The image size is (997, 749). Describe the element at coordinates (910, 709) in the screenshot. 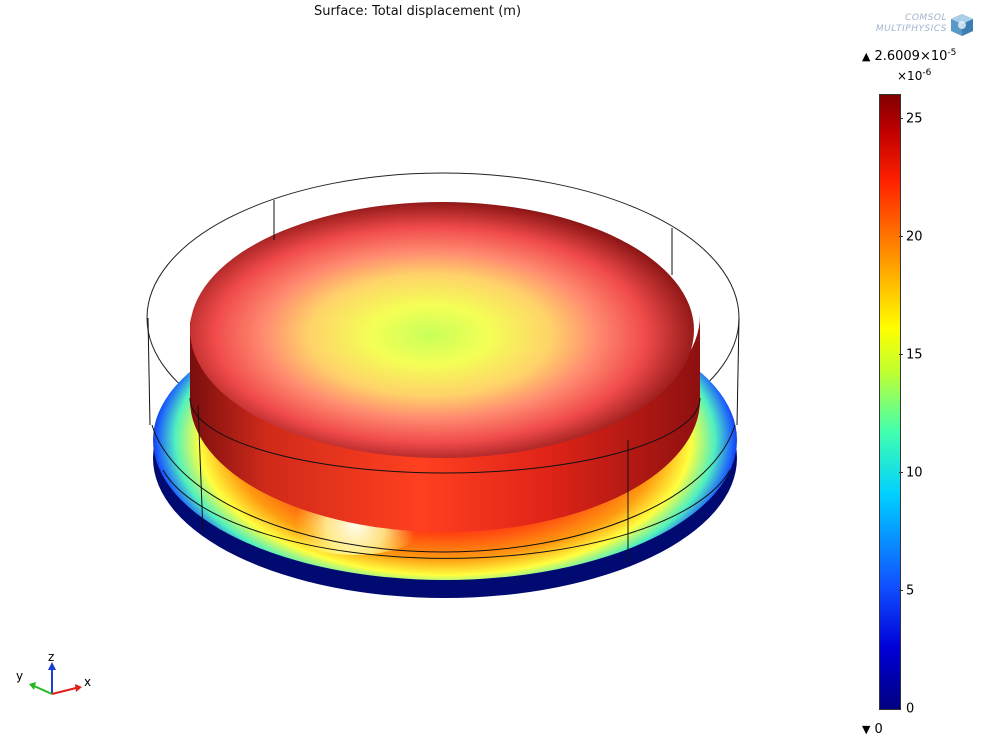

I see `colorbar-tick-label: 0` at that location.